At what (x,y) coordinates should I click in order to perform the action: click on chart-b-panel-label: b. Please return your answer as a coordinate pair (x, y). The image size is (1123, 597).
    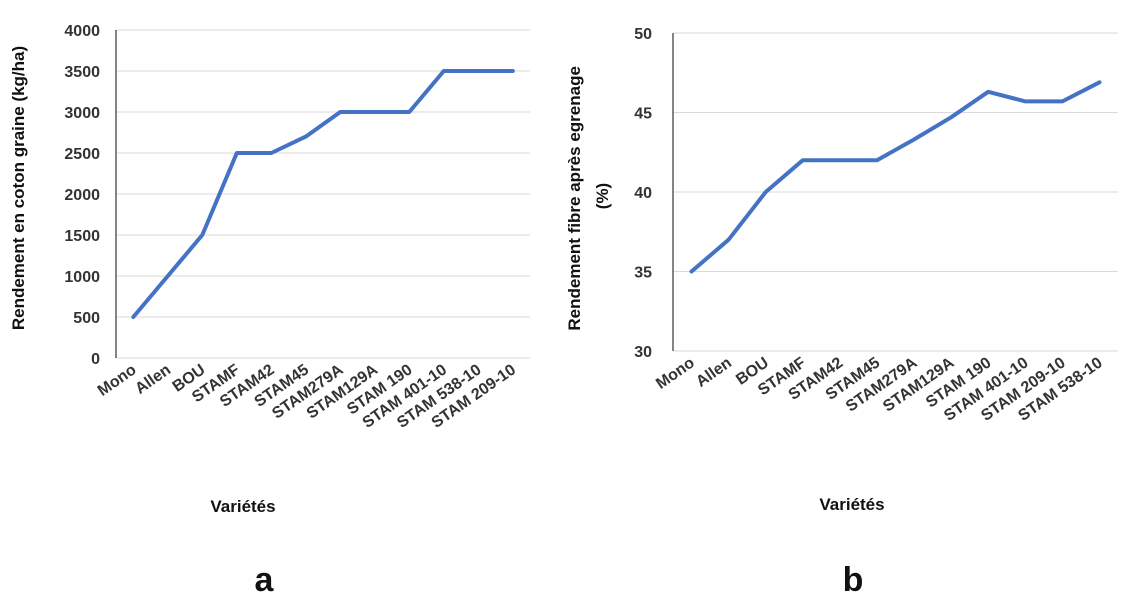
    Looking at the image, I should click on (853, 579).